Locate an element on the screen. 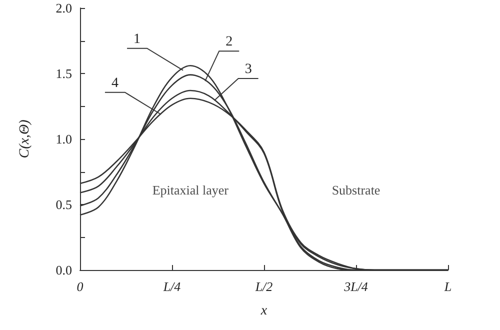 Image resolution: width=500 pixels, height=330 pixels. text: 1 is located at coordinates (137, 39).